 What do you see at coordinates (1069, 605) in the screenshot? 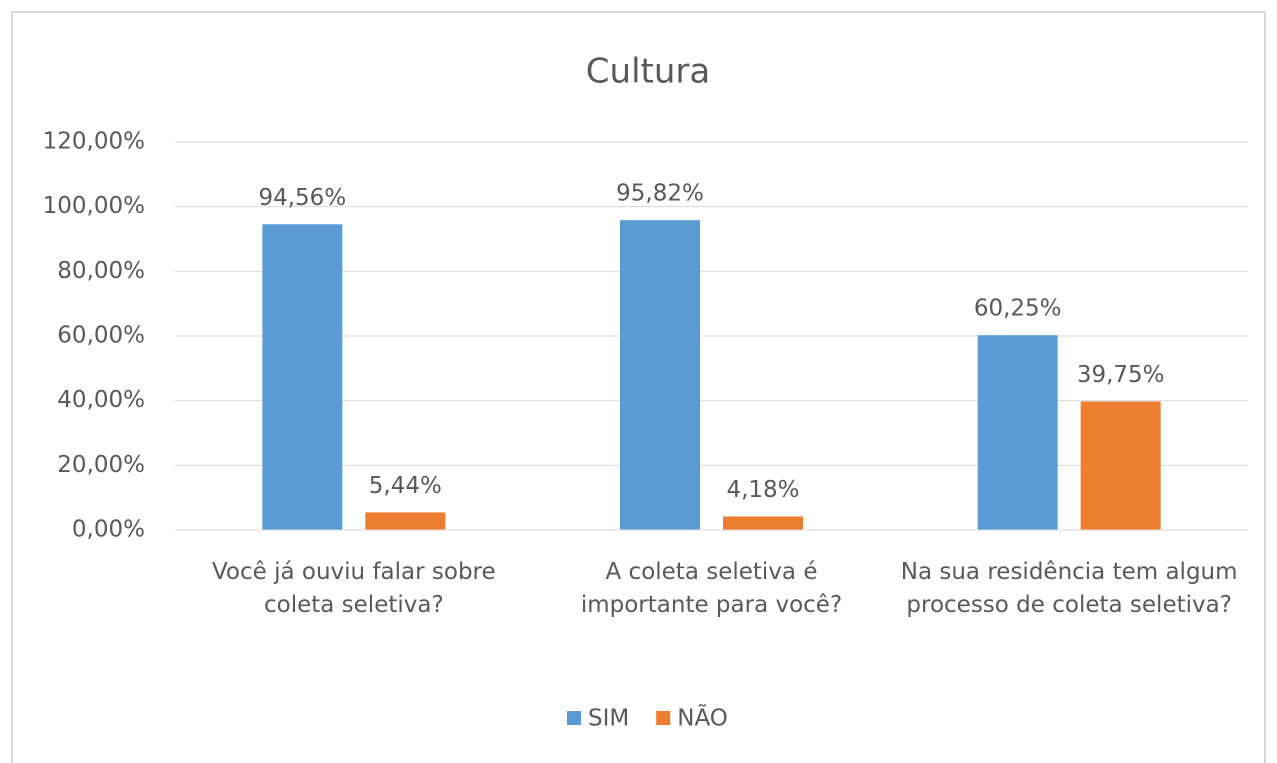
I see `x-tick-label-line: processo de coleta seletiva?` at bounding box center [1069, 605].